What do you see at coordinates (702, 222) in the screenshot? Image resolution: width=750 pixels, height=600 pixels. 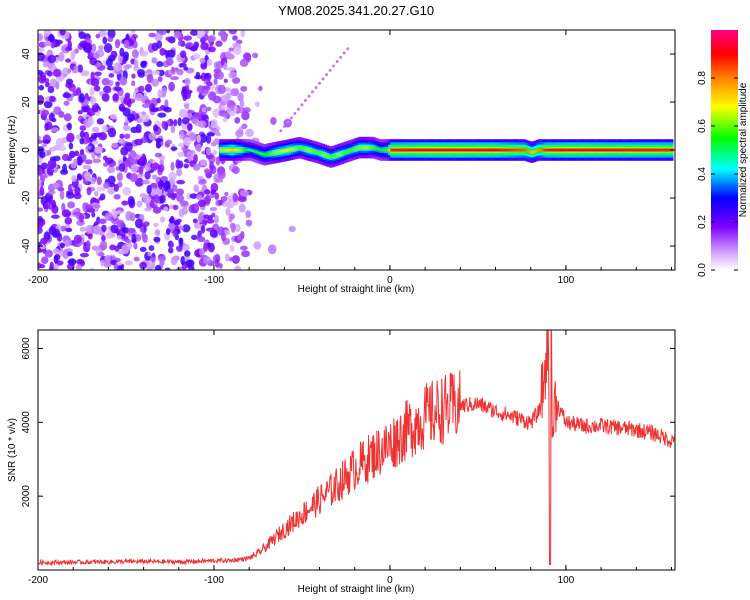 I see `colorbar-tick-label: 0.2` at bounding box center [702, 222].